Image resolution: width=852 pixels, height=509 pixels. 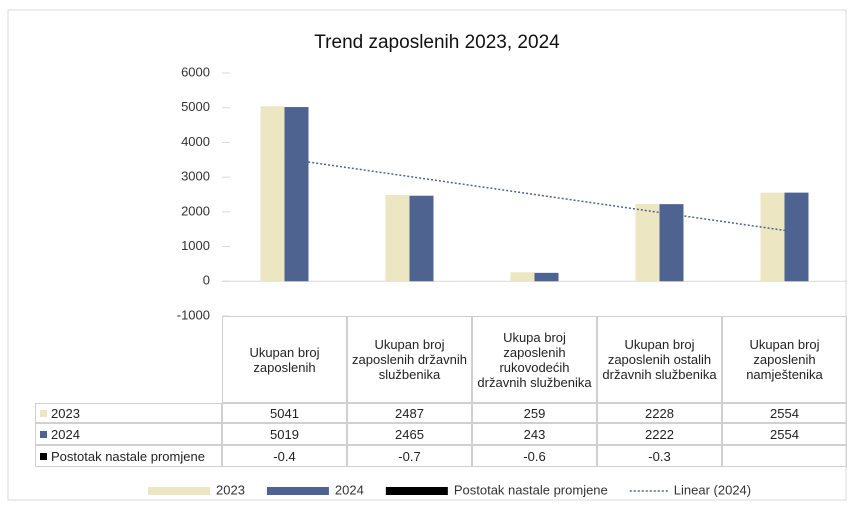 What do you see at coordinates (784, 359) in the screenshot?
I see `table-header-cell: Ukupan broj zaposlenih namještenika` at bounding box center [784, 359].